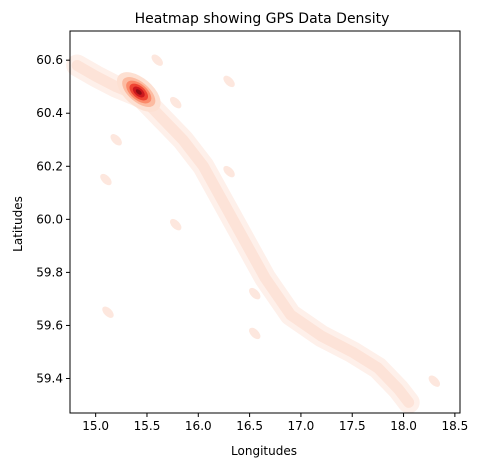 The width and height of the screenshot is (481, 468). I want to click on x-tick-label: 18.5, so click(455, 426).